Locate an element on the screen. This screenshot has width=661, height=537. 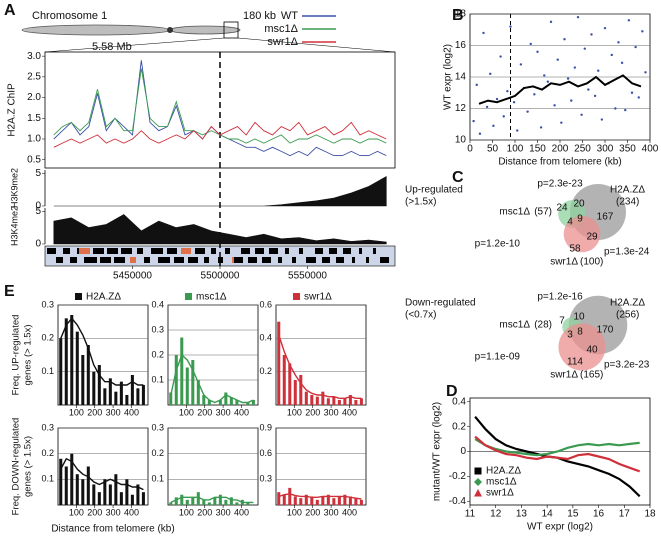
y-axis-title: genes (> 1.5x) is located at coordinates (28, 355).